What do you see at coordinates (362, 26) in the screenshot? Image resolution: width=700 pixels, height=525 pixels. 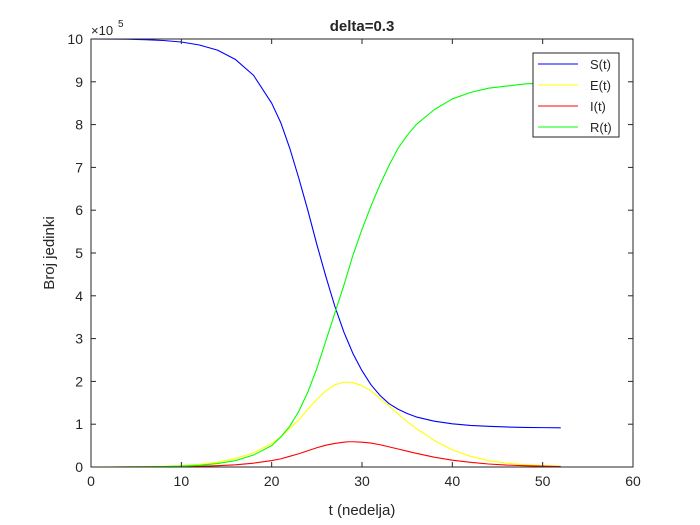 I see `chart-title: delta=0.3` at bounding box center [362, 26].